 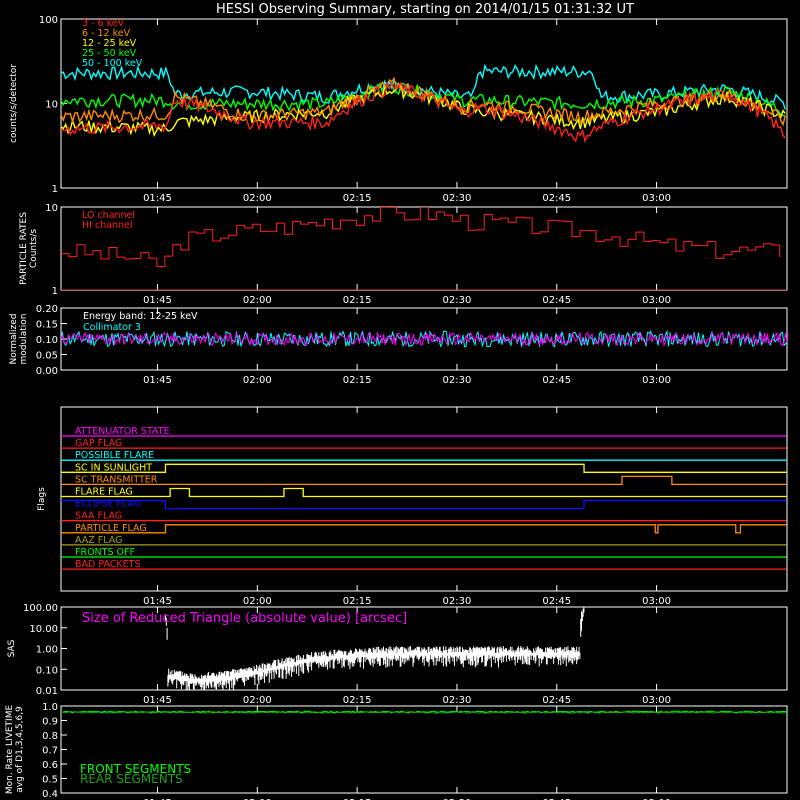 I want to click on y-axis-label: counts/s/detector, so click(x=14, y=103).